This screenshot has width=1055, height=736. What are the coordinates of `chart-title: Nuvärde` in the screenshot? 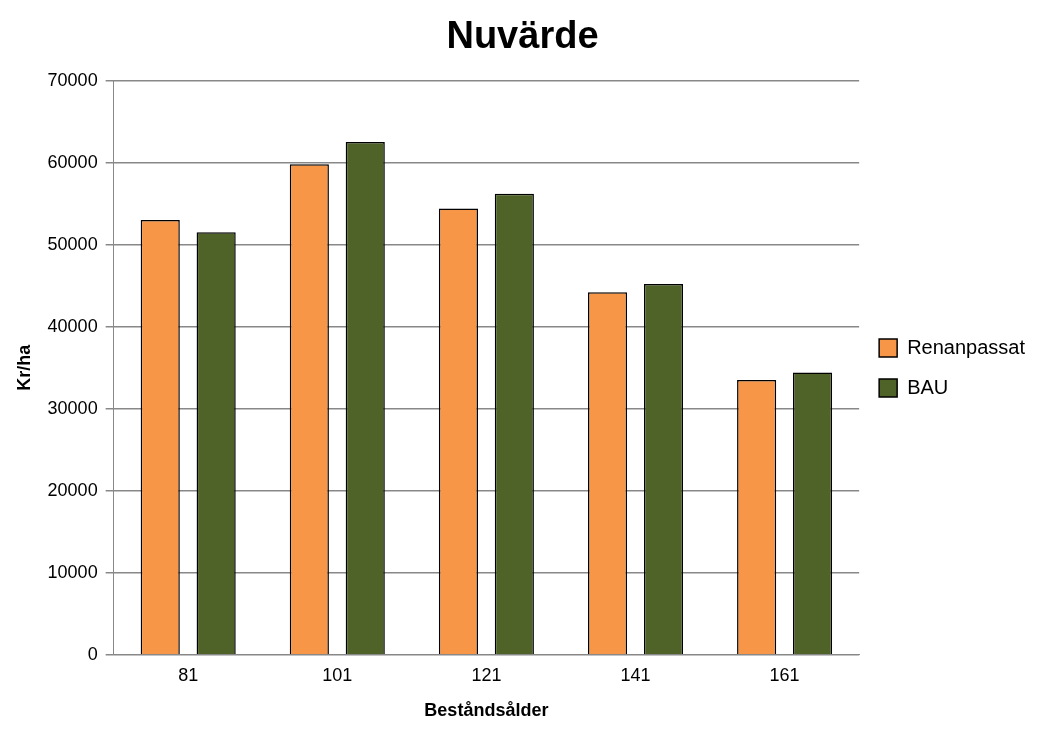 It's located at (522, 35).